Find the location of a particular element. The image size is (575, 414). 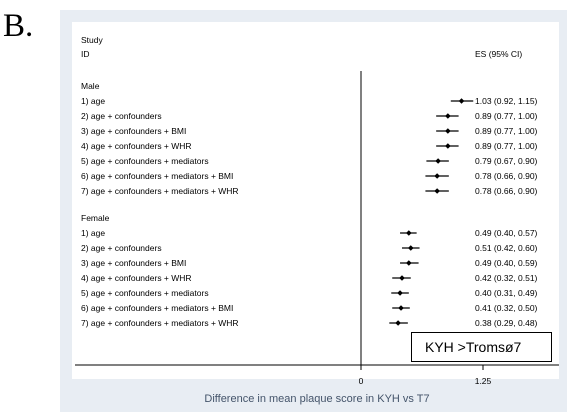

es-ci-text: 0.49 (0.40, 0.59) is located at coordinates (506, 263).